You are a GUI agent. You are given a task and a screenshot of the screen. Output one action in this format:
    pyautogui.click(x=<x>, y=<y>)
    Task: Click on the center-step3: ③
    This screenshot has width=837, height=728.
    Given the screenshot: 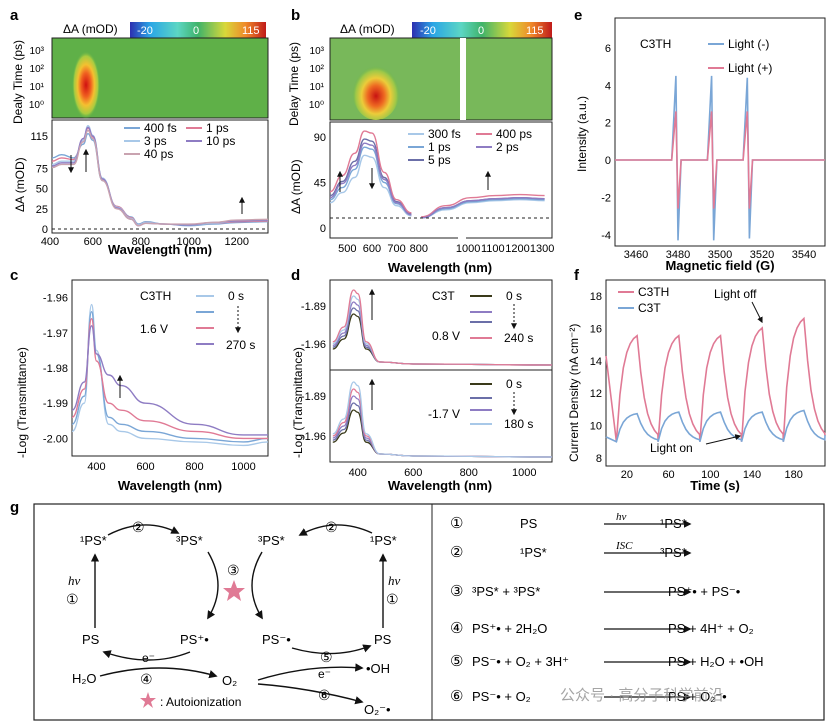 What is the action you would take?
    pyautogui.click(x=233, y=570)
    